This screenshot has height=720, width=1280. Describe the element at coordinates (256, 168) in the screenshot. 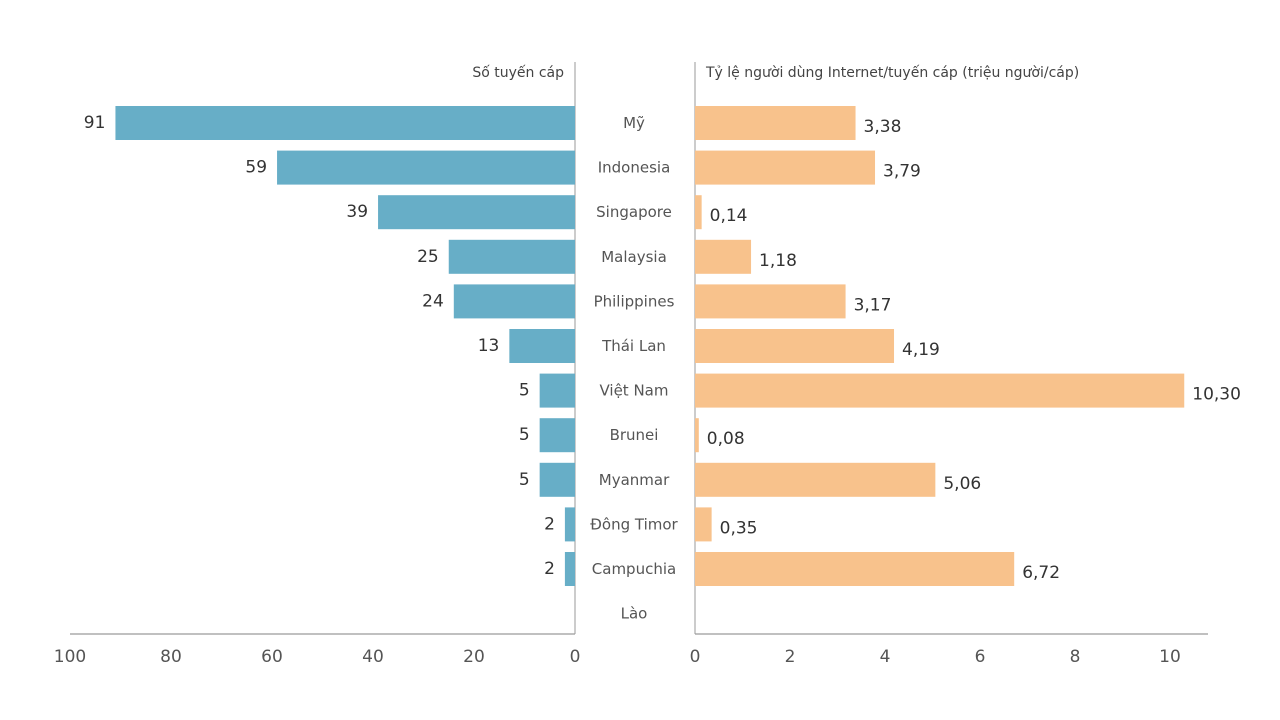

I see `left-bar-label: 59` at that location.